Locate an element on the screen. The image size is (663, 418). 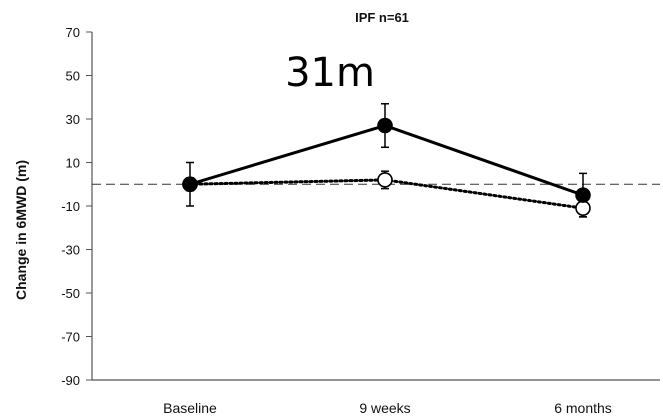
y-tick-label: 10 is located at coordinates (73, 163).